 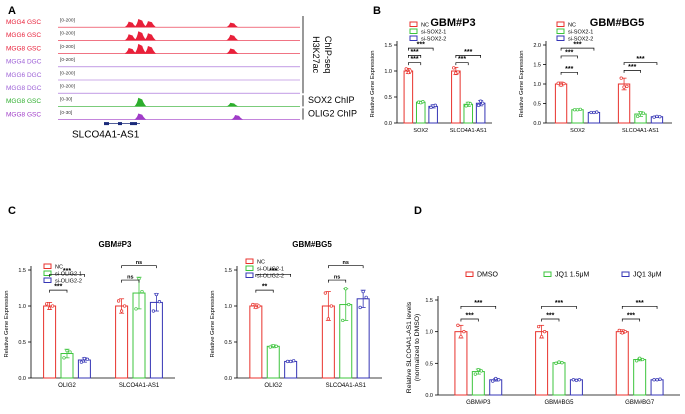 What do you see at coordinates (249, 275) in the screenshot?
I see `legend-swatch` at bounding box center [249, 275].